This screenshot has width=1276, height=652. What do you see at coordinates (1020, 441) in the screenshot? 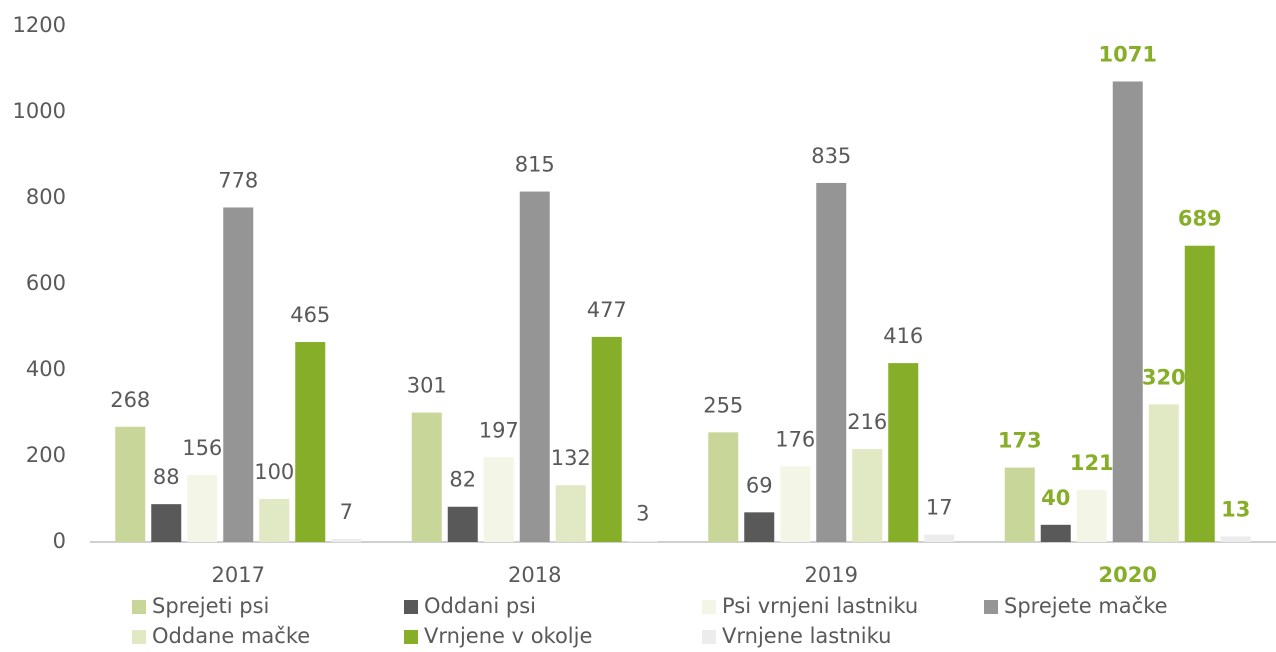
I see `value-label: 173` at bounding box center [1020, 441].